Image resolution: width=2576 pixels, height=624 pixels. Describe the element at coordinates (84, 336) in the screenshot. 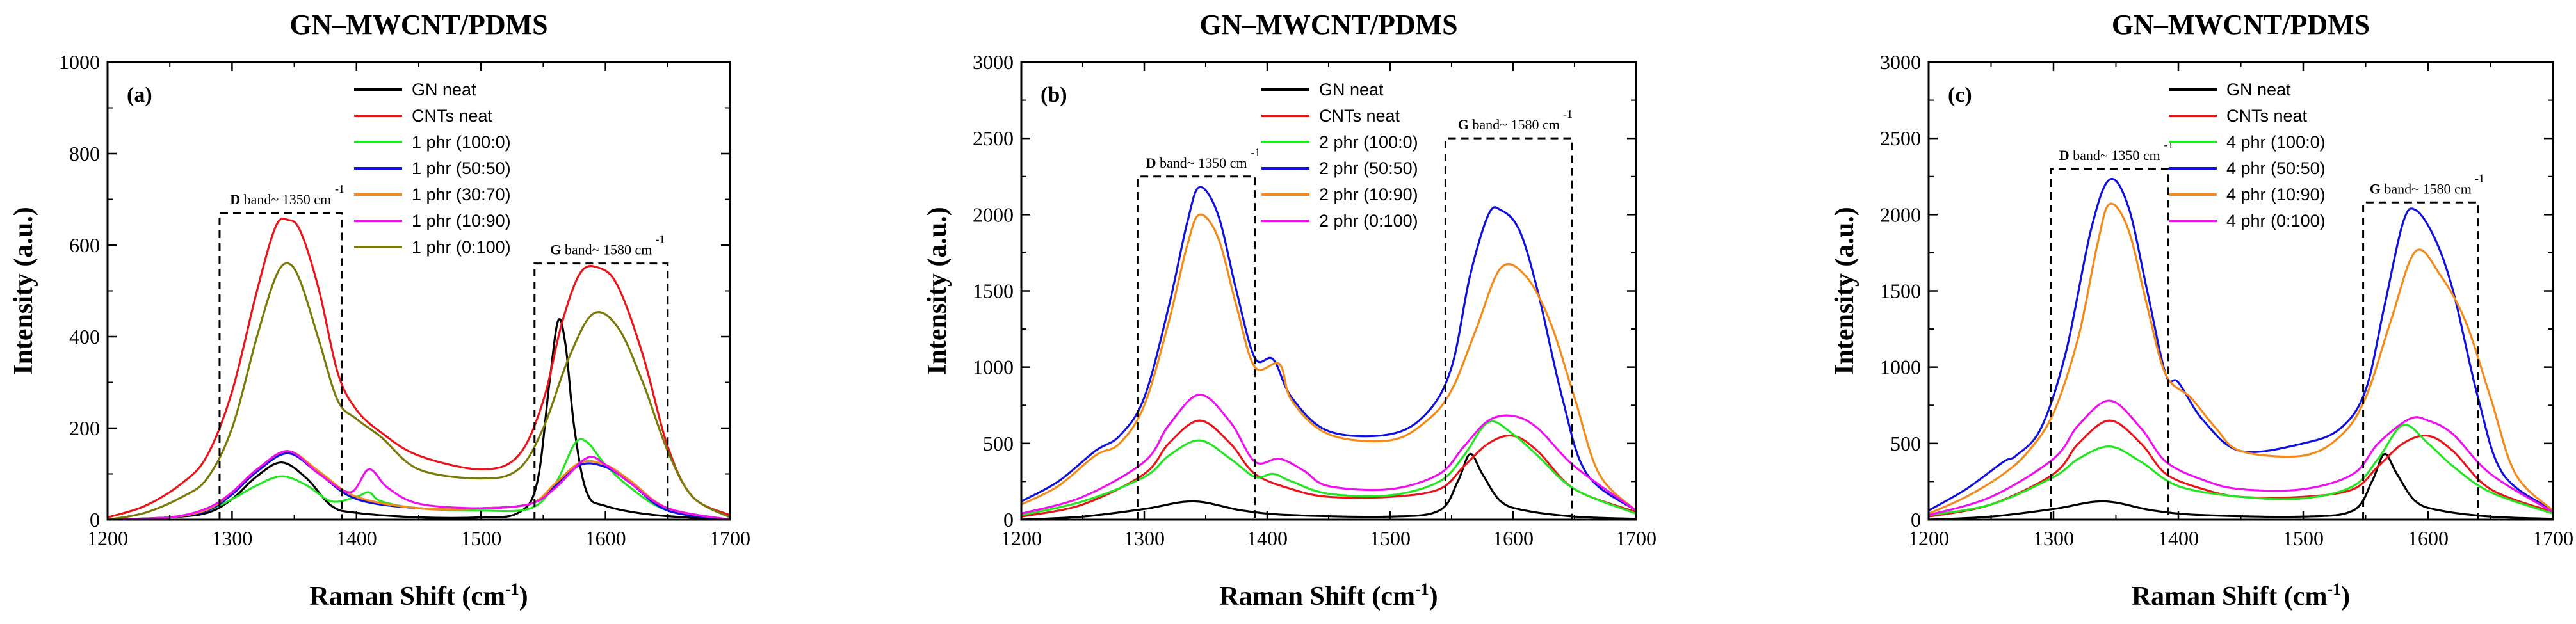

I see `y-tick-label: 400` at that location.